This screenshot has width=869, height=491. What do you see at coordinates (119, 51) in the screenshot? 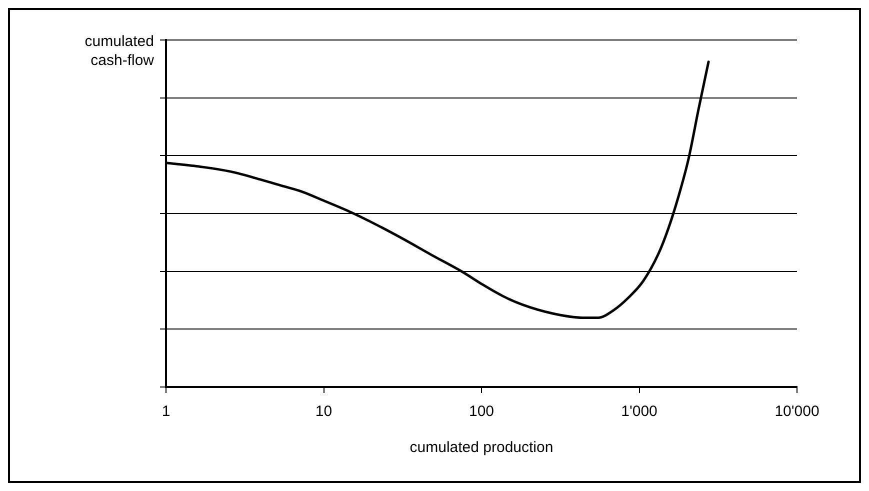
I see `y-axis-title: cumulated cash-flow` at bounding box center [119, 51].